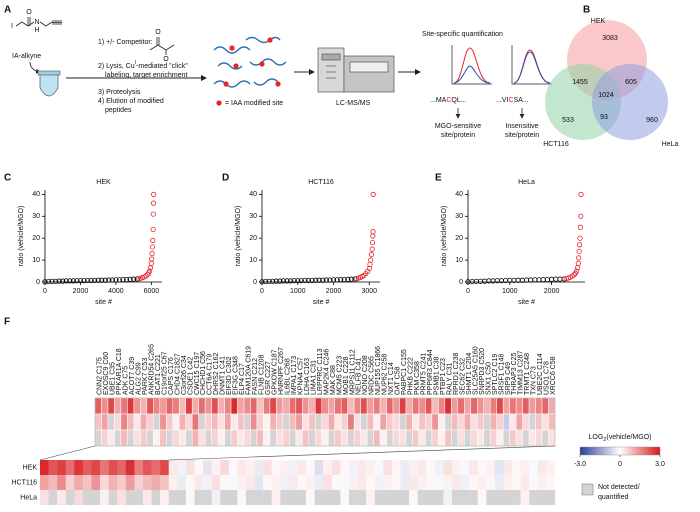 The image size is (700, 512). I want to click on zoom-connector, so click(67, 453).